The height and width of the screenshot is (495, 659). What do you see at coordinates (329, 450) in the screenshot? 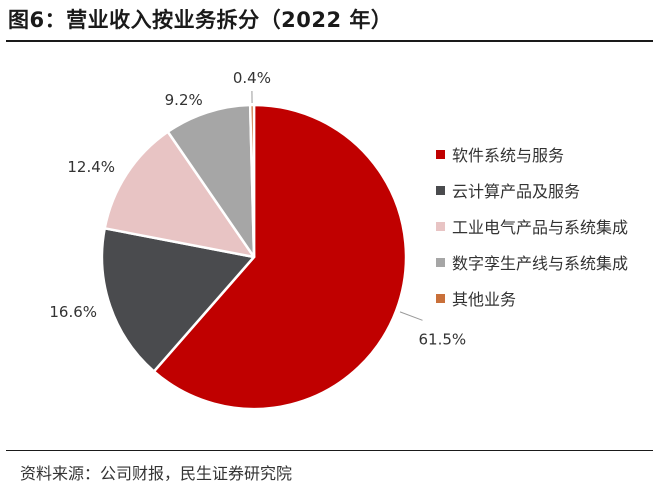
I see `source-divider` at bounding box center [329, 450].